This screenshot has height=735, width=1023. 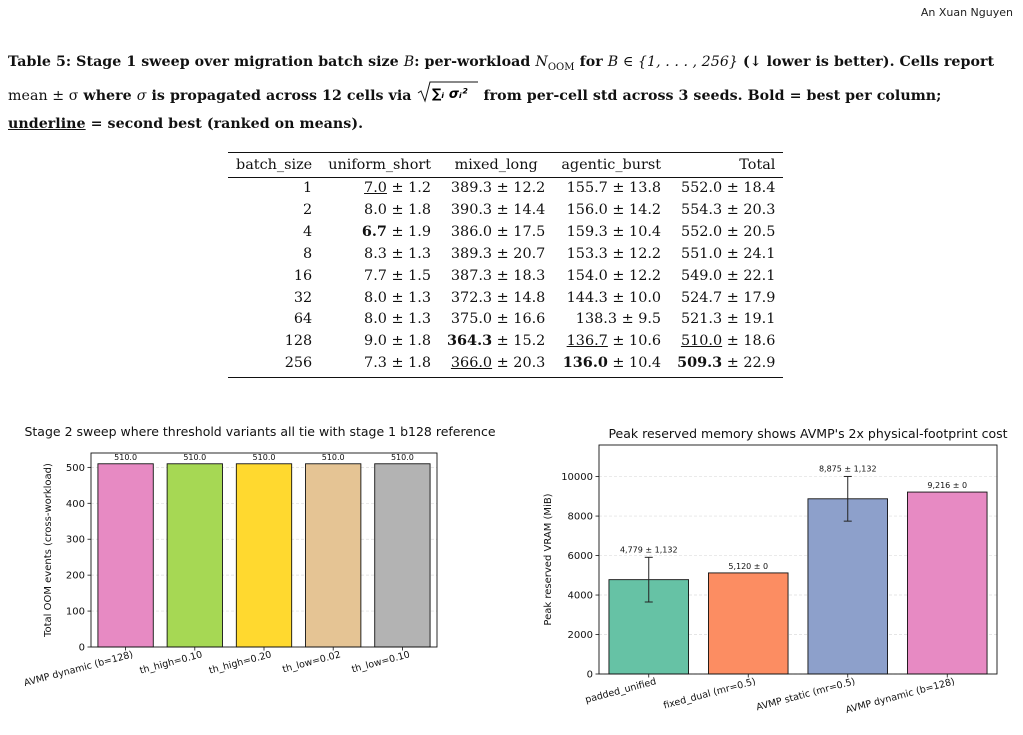 I want to click on y-tick-label: 400, so click(x=75, y=504).